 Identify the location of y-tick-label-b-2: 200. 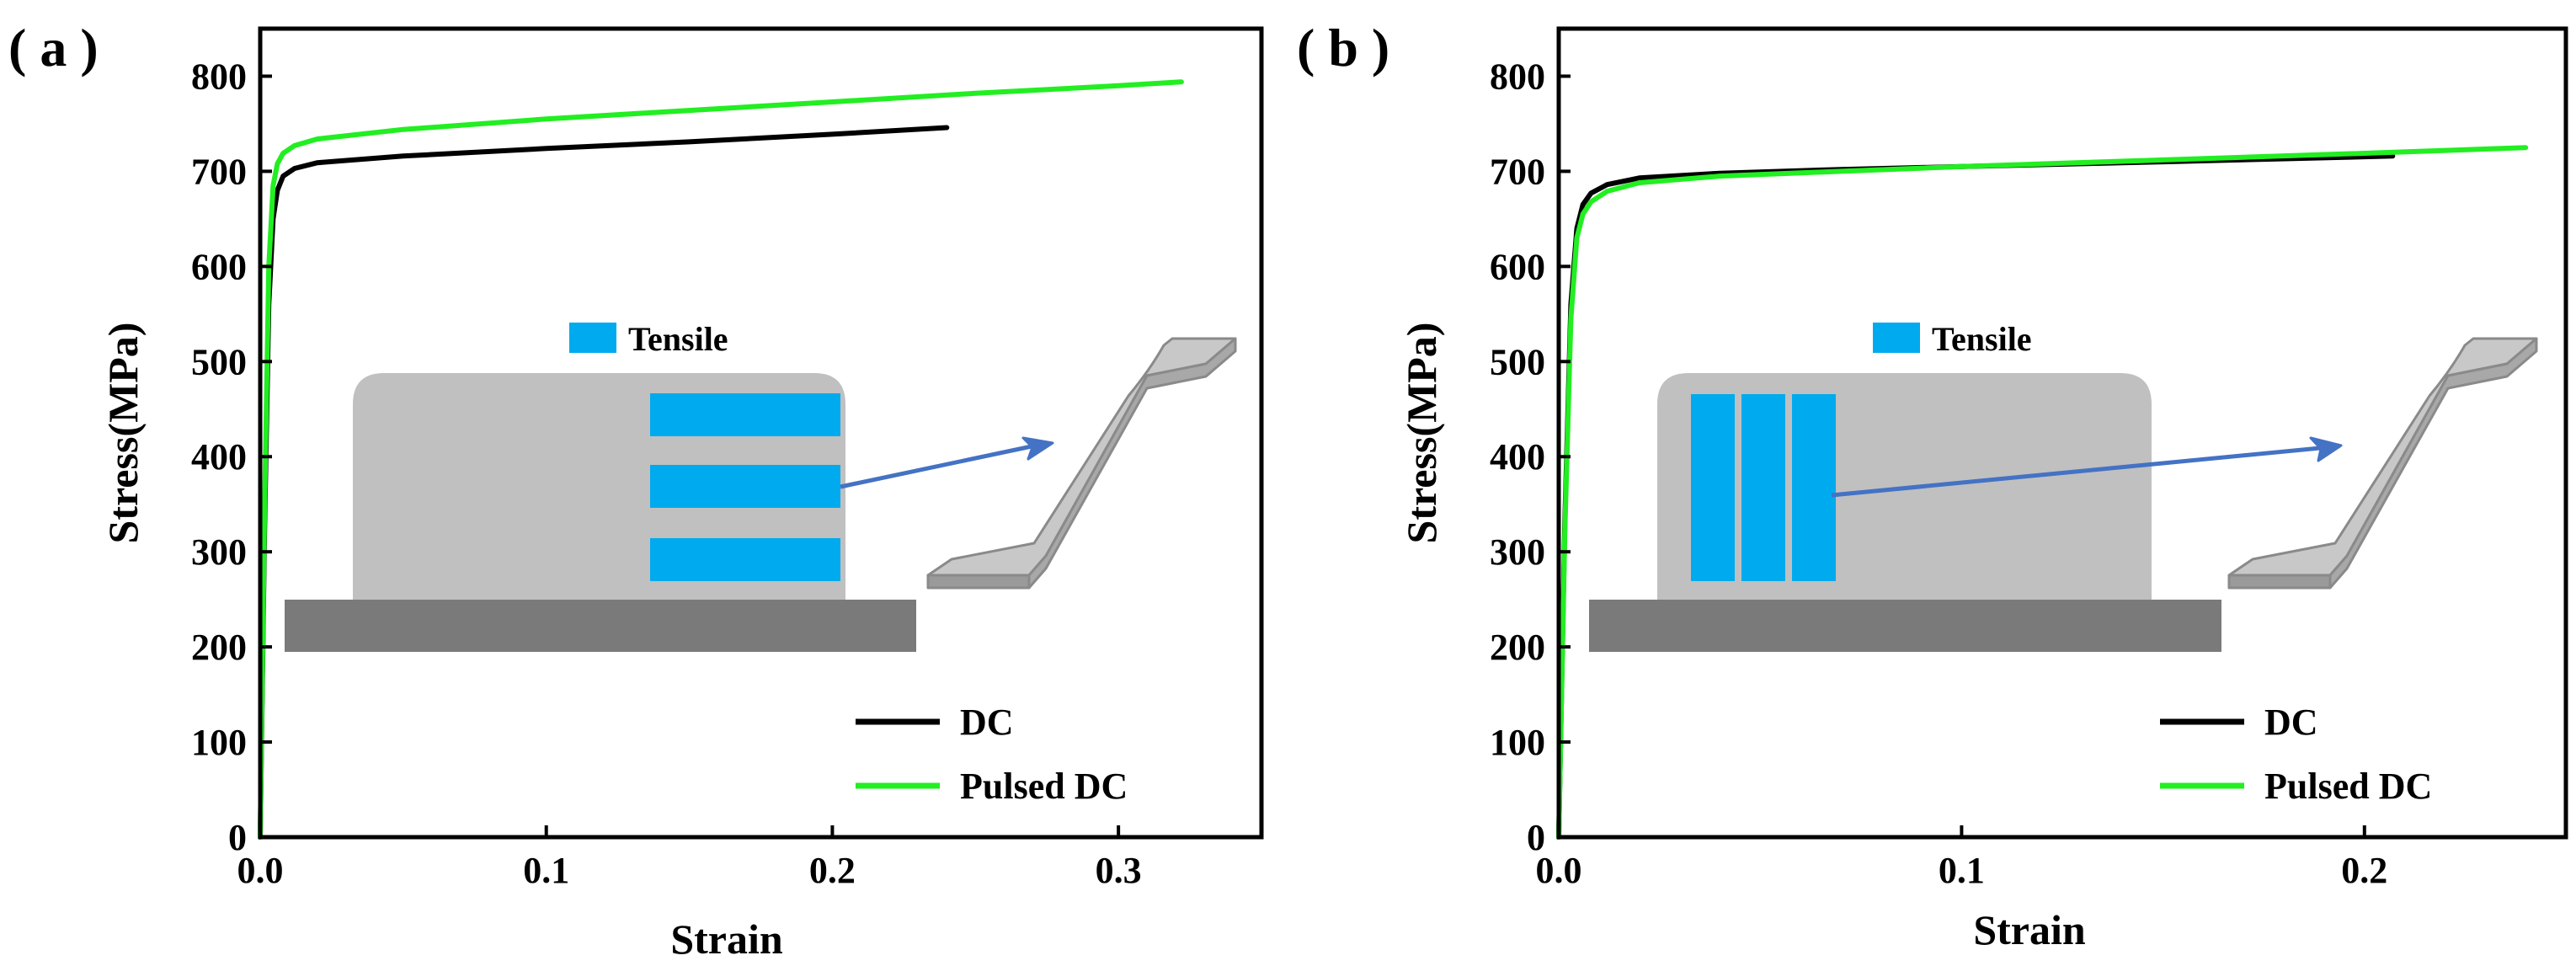
(1517, 647).